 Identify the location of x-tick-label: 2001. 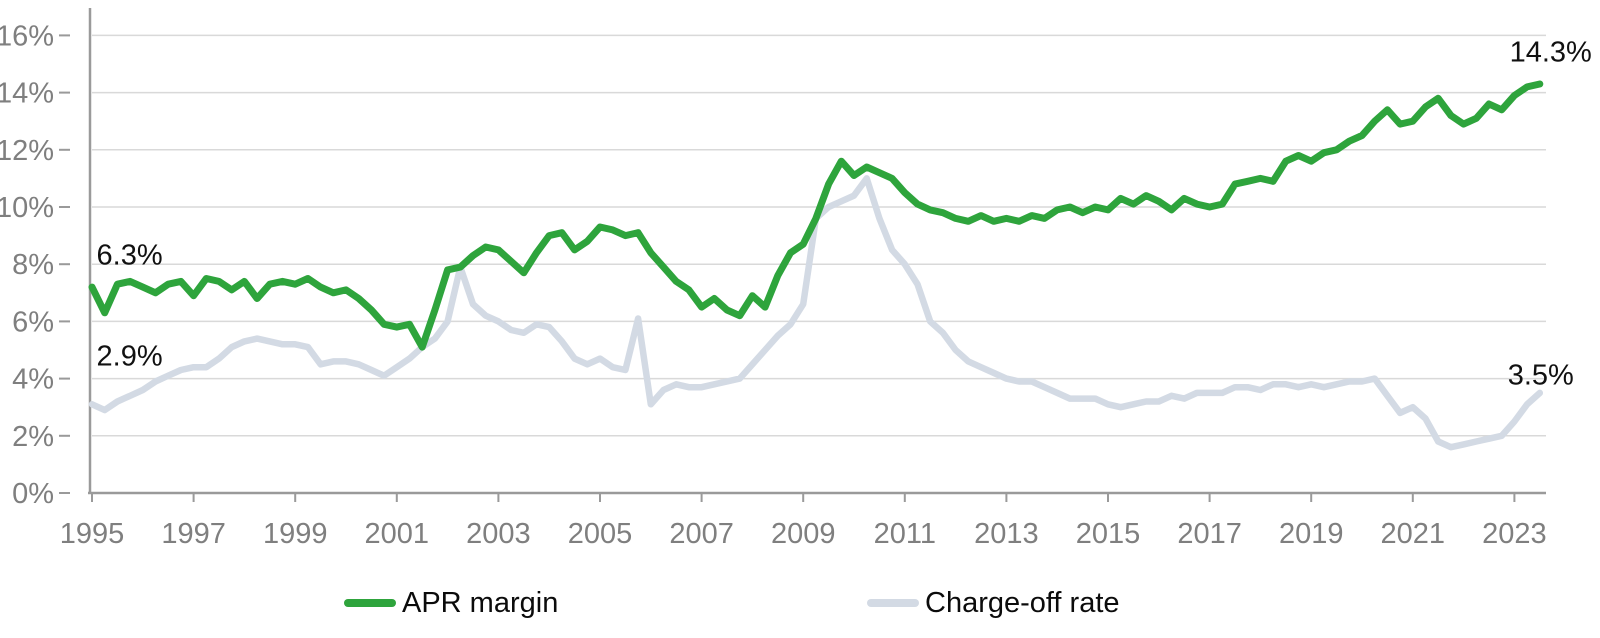
(397, 534).